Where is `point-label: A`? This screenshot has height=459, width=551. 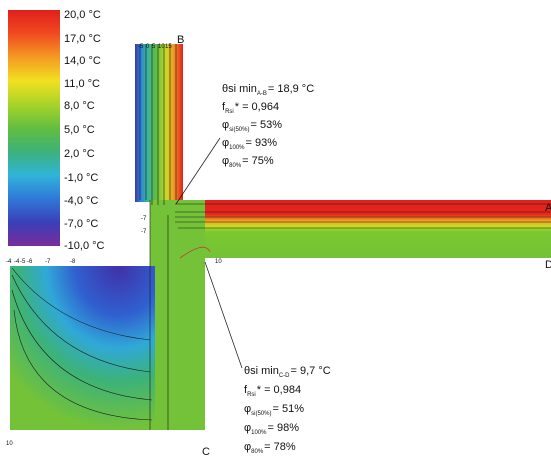
point-label: A is located at coordinates (548, 208).